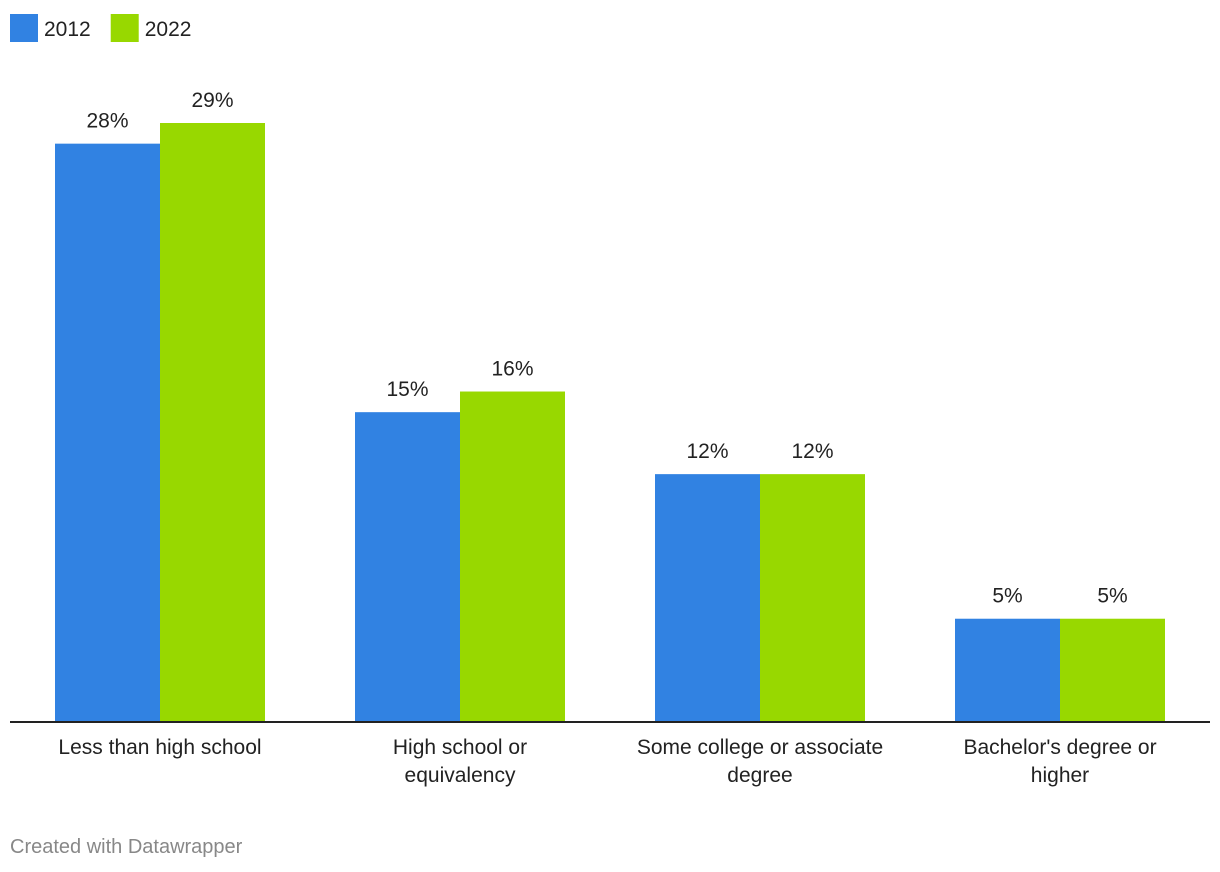 The height and width of the screenshot is (872, 1220). What do you see at coordinates (760, 761) in the screenshot?
I see `x-tick-label: Some college or associate degree` at bounding box center [760, 761].